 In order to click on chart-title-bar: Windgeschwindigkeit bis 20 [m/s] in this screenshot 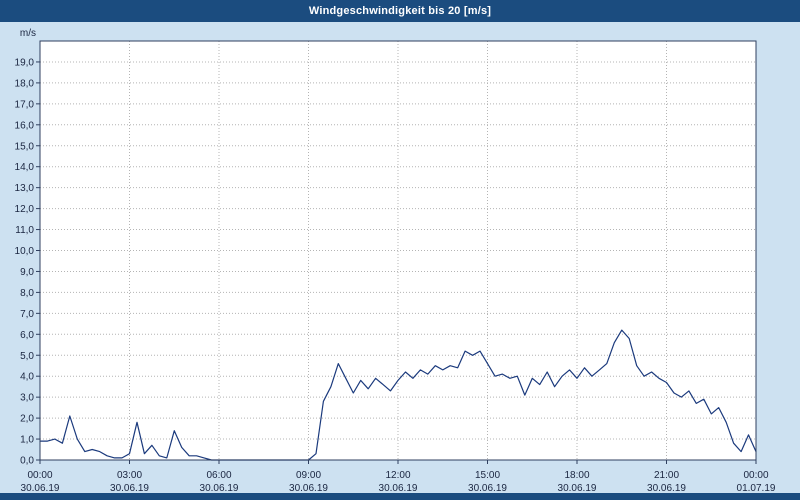, I will do `click(400, 11)`.